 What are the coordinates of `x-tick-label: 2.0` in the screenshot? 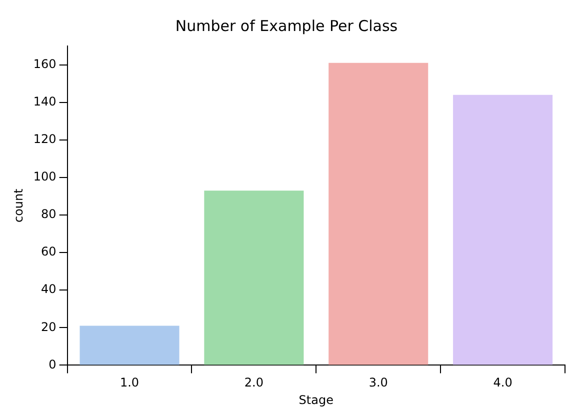 It's located at (254, 383).